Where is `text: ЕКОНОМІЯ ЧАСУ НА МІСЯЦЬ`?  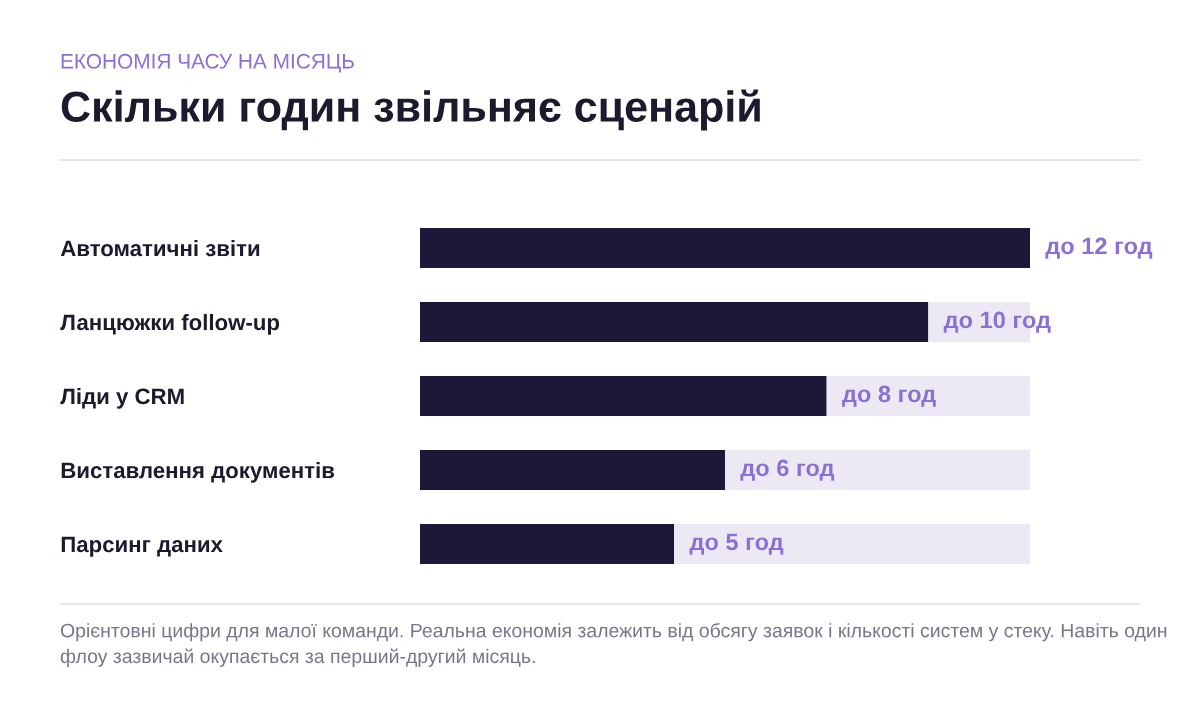 text: ЕКОНОМІЯ ЧАСУ НА МІСЯЦЬ is located at coordinates (207, 63).